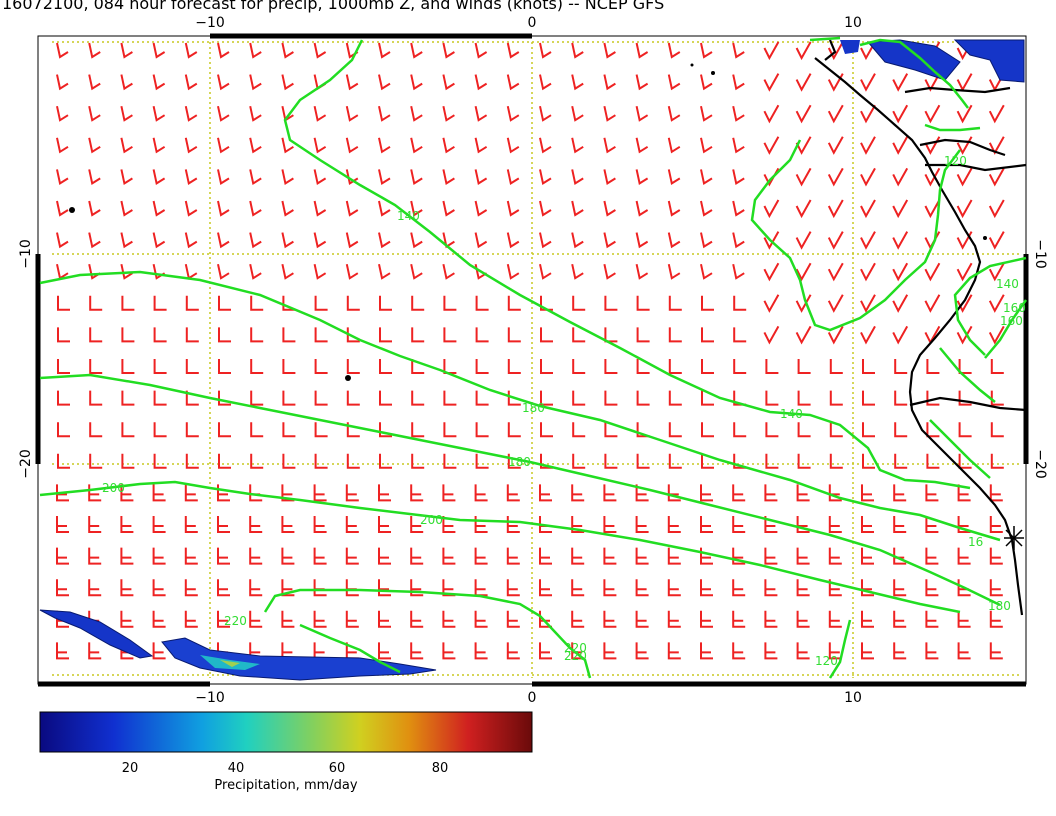 The width and height of the screenshot is (1056, 816). I want to click on right-tick-labels: −10 −20, so click(1040, 359).